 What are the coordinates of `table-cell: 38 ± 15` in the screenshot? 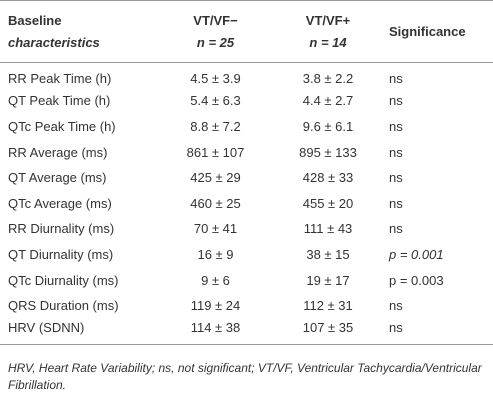 It's located at (328, 254).